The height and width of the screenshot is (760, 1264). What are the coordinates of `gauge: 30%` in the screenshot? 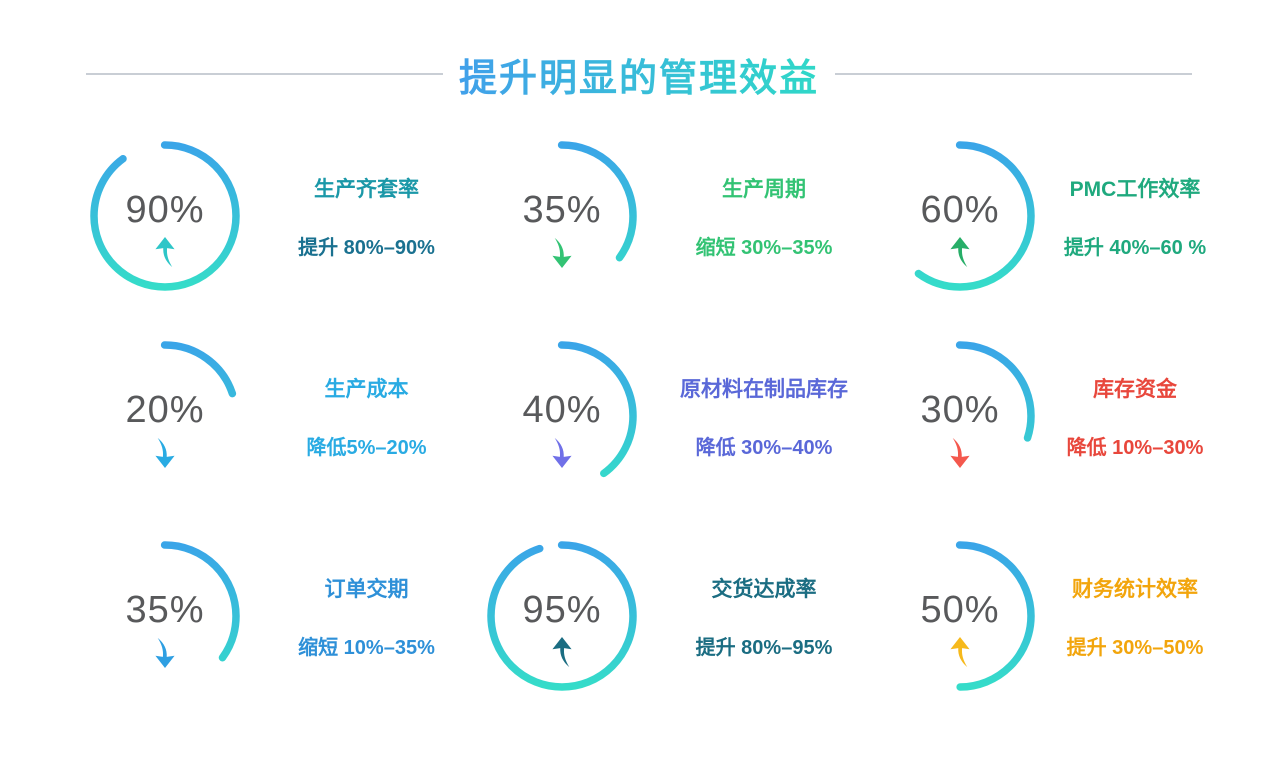 It's located at (960, 416).